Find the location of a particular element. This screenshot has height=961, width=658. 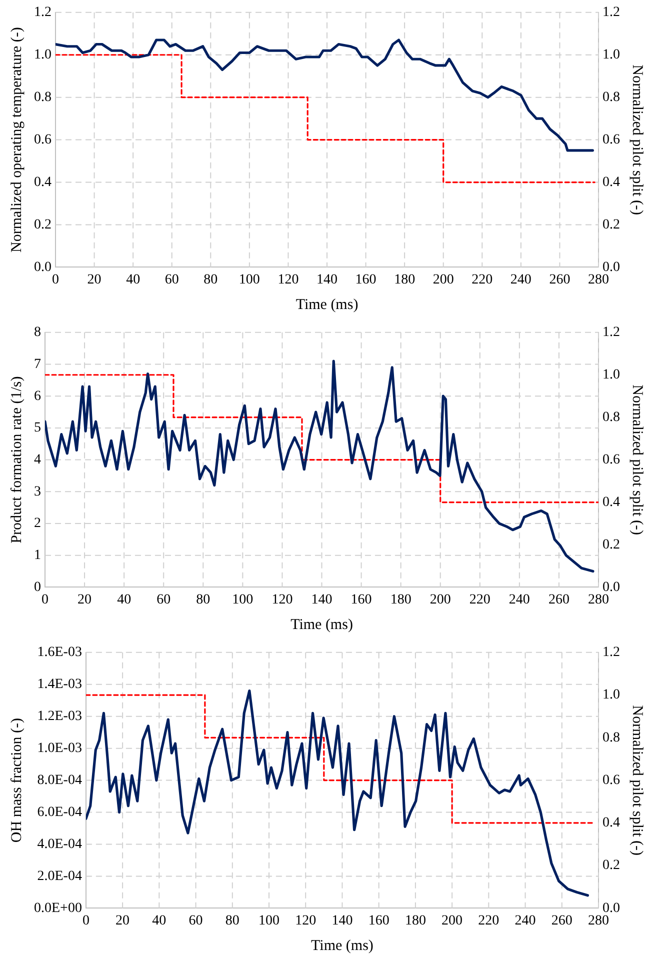

y-tick-label: 0 is located at coordinates (37, 587).